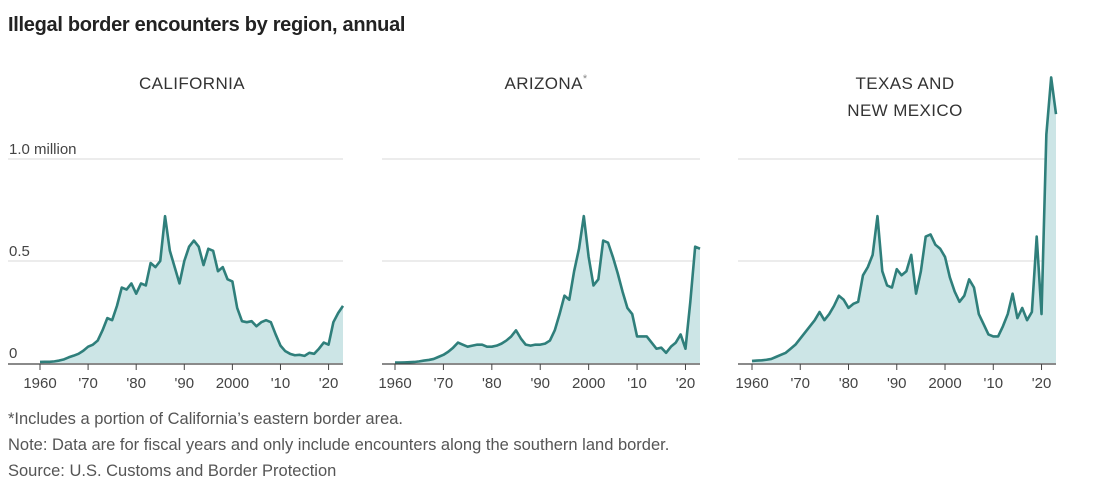  I want to click on axis-layer, so click(532, 366).